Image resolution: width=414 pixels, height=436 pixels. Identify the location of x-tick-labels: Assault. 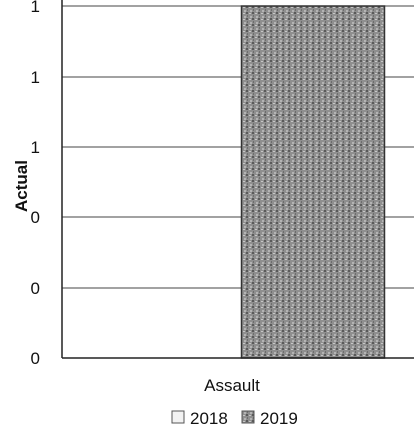
(232, 385).